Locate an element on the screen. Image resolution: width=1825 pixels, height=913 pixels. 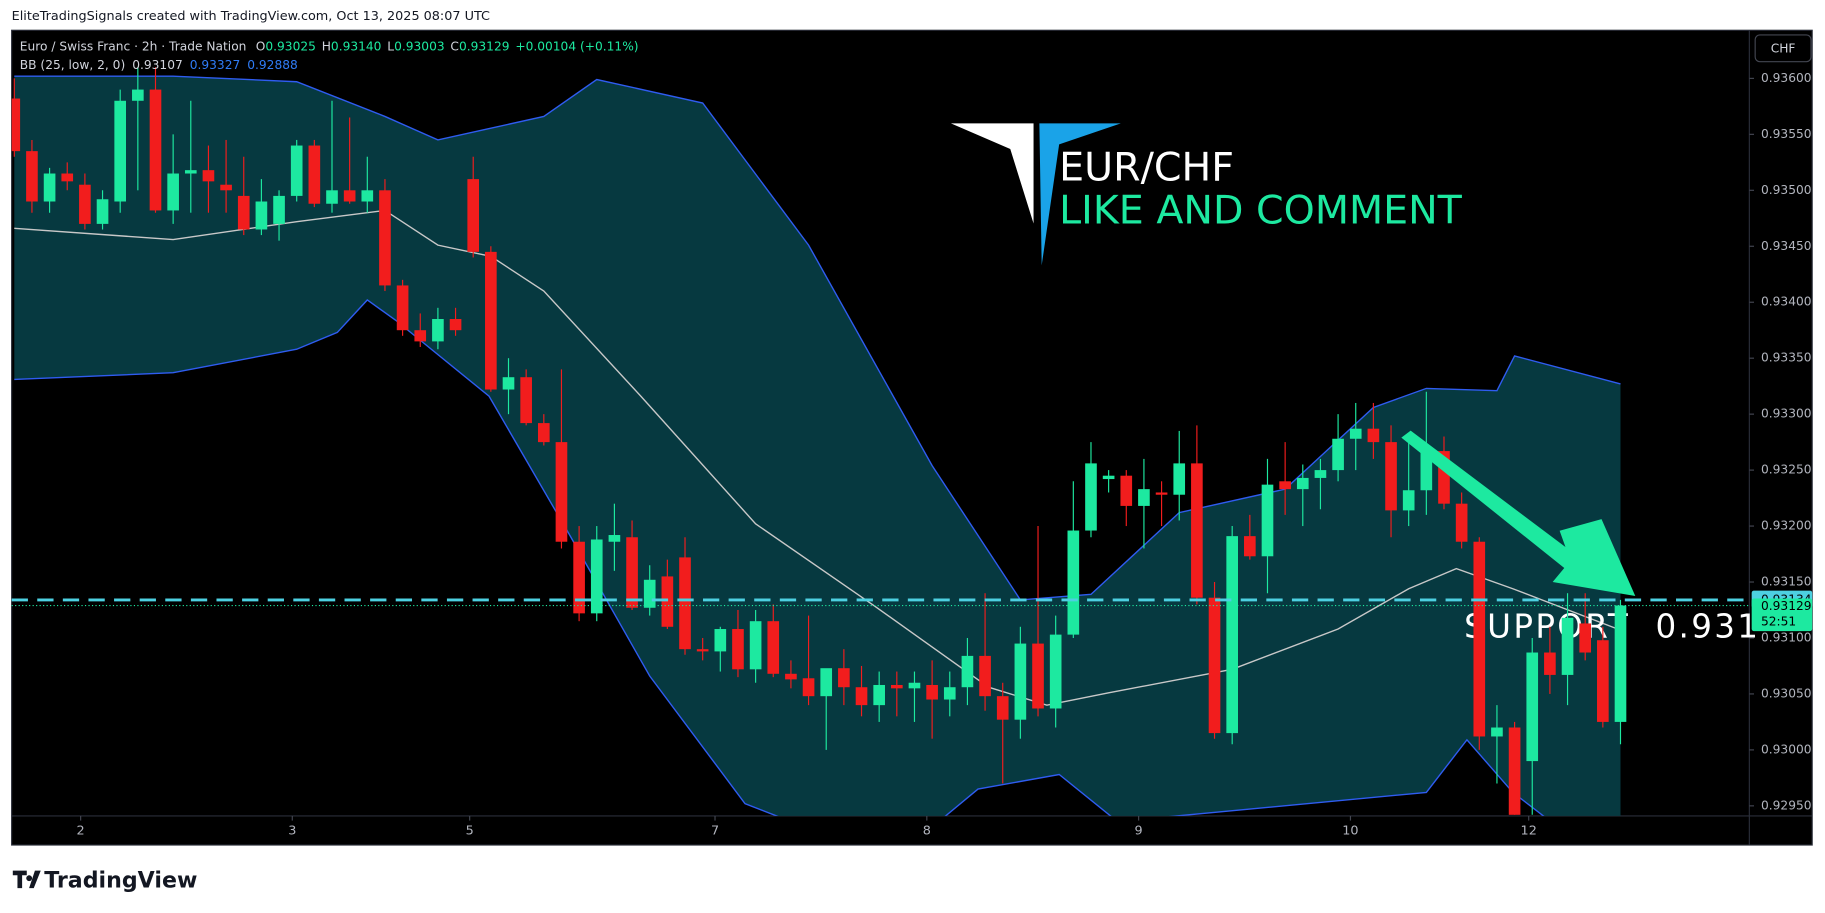
y-tick-label: 0.93000 is located at coordinates (1786, 749).